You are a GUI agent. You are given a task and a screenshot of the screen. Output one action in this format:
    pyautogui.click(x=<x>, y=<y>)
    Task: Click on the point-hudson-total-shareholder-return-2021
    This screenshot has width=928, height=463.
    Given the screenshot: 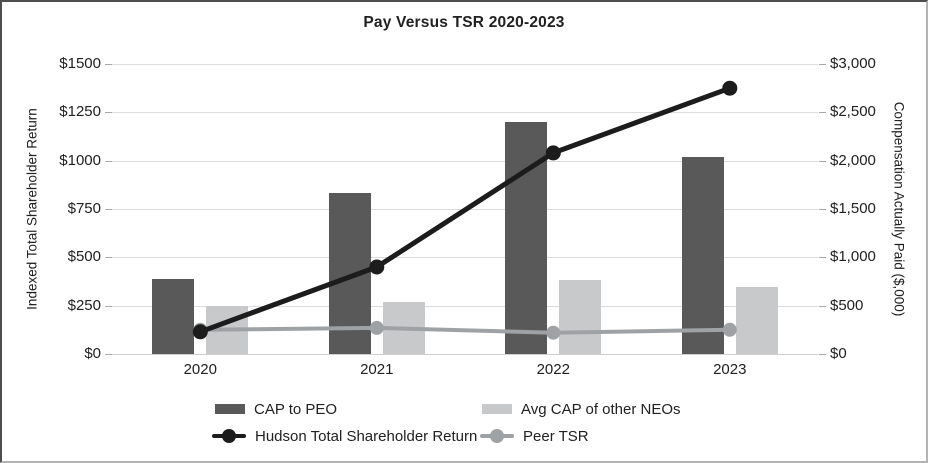 What is the action you would take?
    pyautogui.click(x=377, y=267)
    